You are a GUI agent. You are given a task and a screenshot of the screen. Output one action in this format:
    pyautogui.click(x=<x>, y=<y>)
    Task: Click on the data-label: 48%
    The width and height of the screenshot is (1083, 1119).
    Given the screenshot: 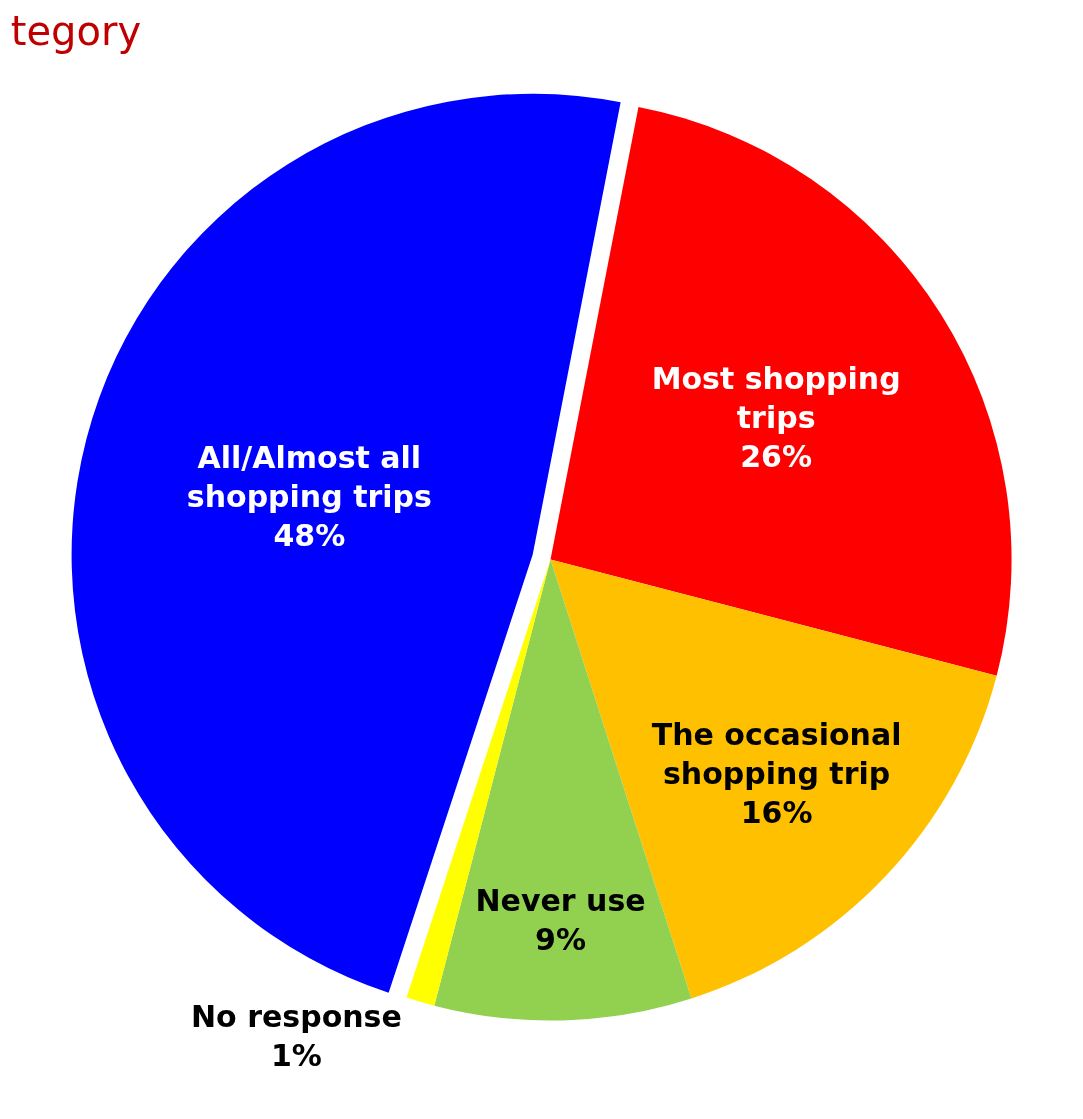 What is the action you would take?
    pyautogui.click(x=309, y=536)
    